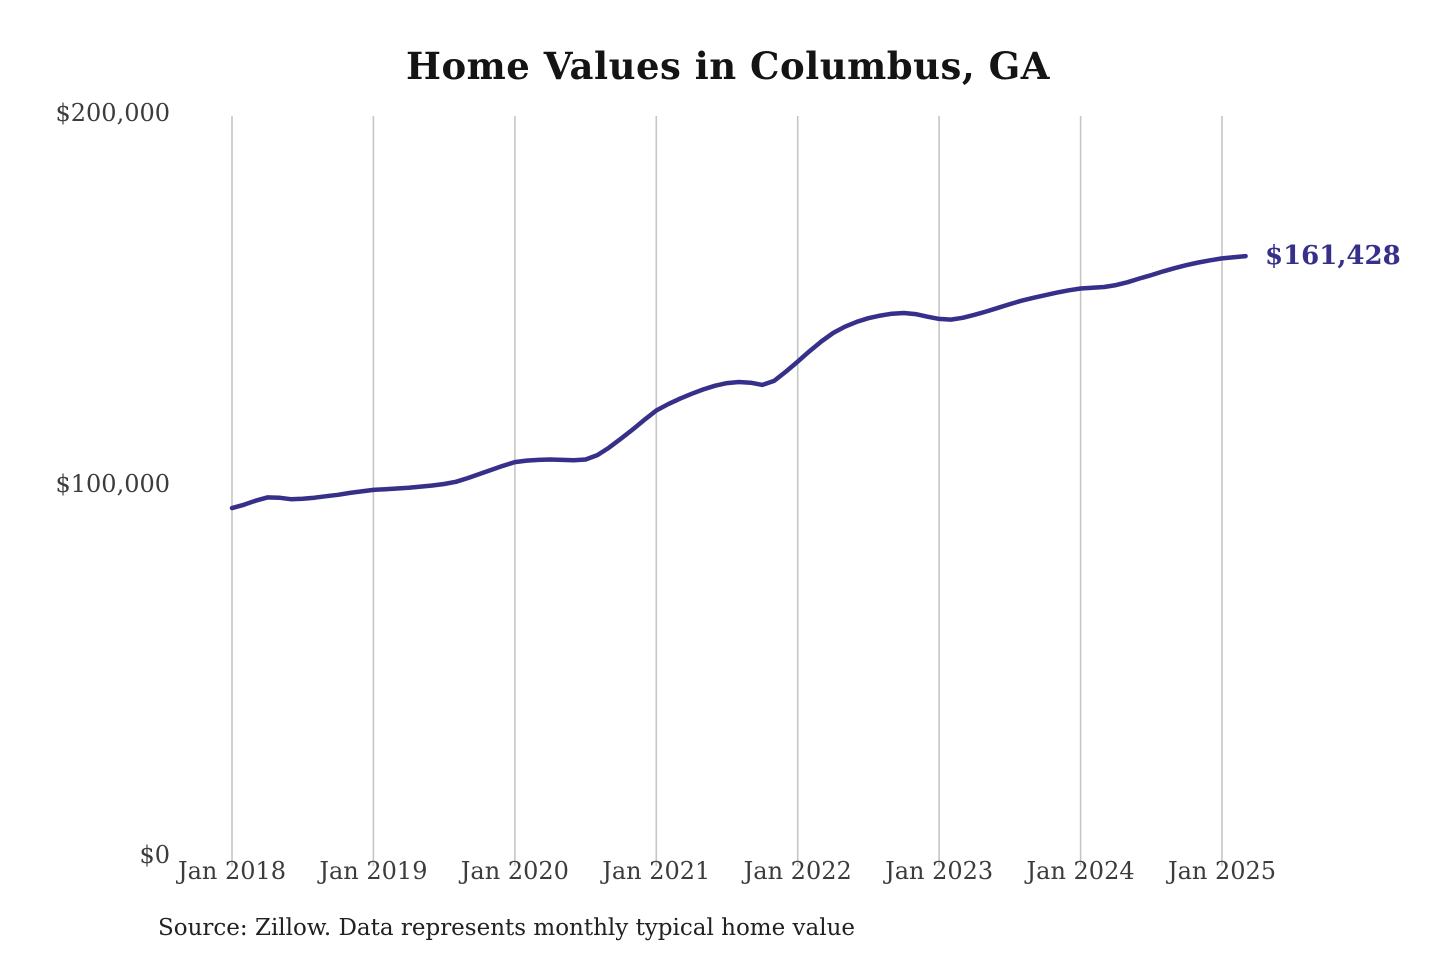 This screenshot has height=960, width=1440. What do you see at coordinates (1333, 256) in the screenshot?
I see `latest-value-label: $161,428` at bounding box center [1333, 256].